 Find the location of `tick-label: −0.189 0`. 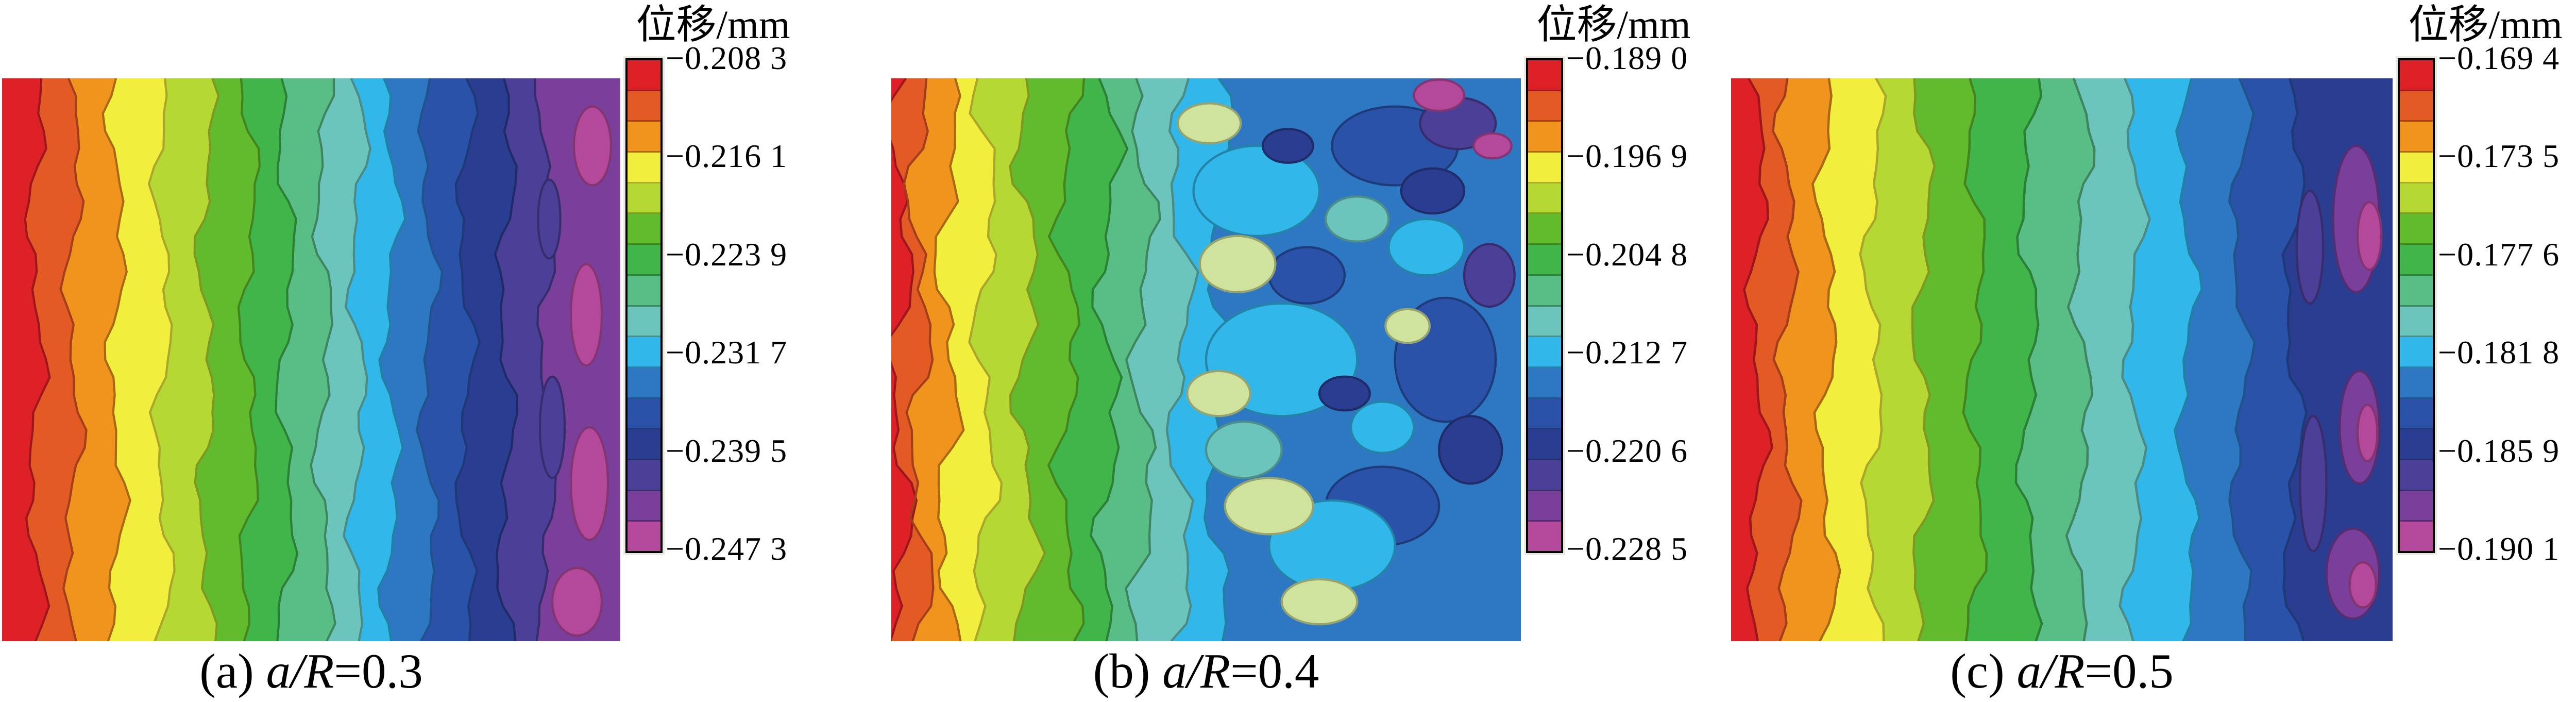

tick-label: −0.189 0 is located at coordinates (1627, 58).